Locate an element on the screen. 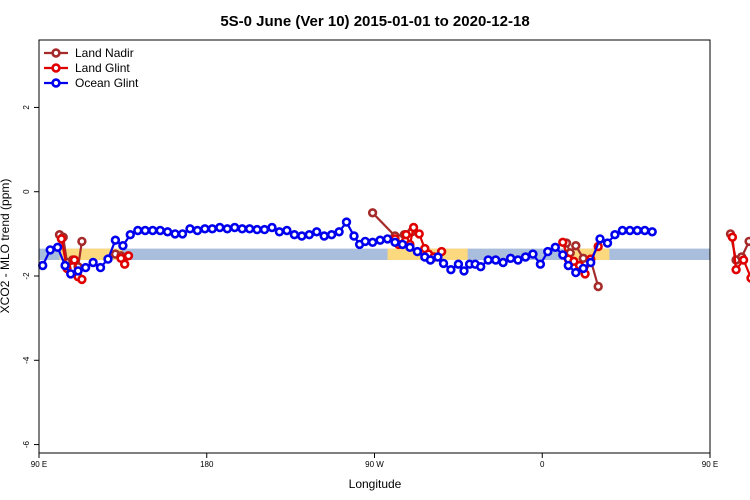  y-tick-label: -4 is located at coordinates (26, 360).